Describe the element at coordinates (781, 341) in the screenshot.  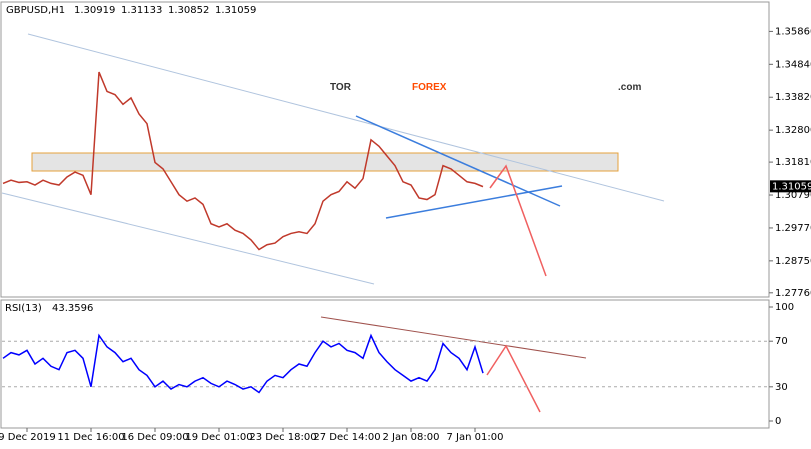
I see `y-tick-label: 70` at that location.